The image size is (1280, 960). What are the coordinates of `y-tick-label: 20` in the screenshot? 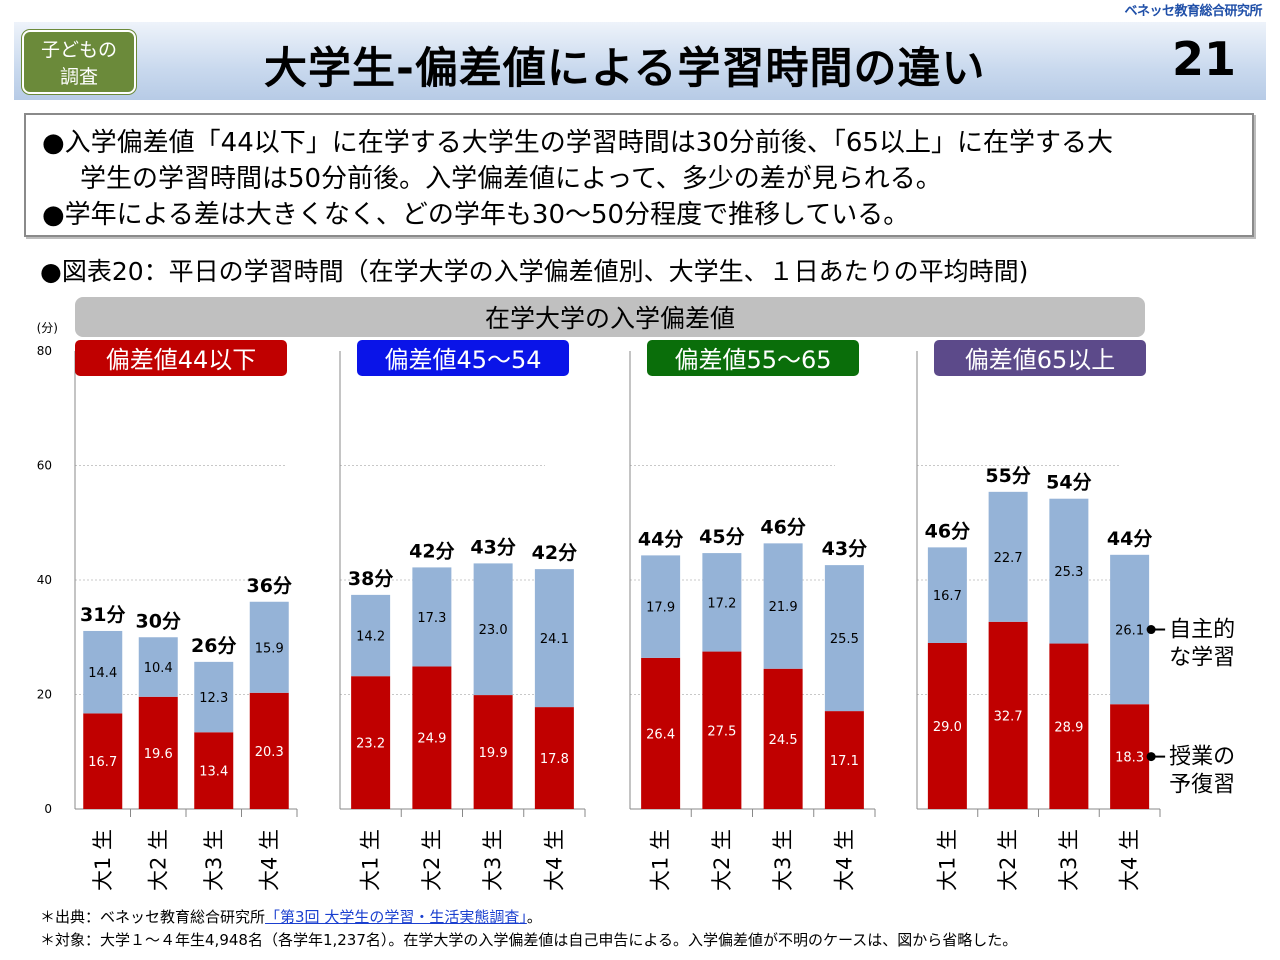 It's located at (44, 695).